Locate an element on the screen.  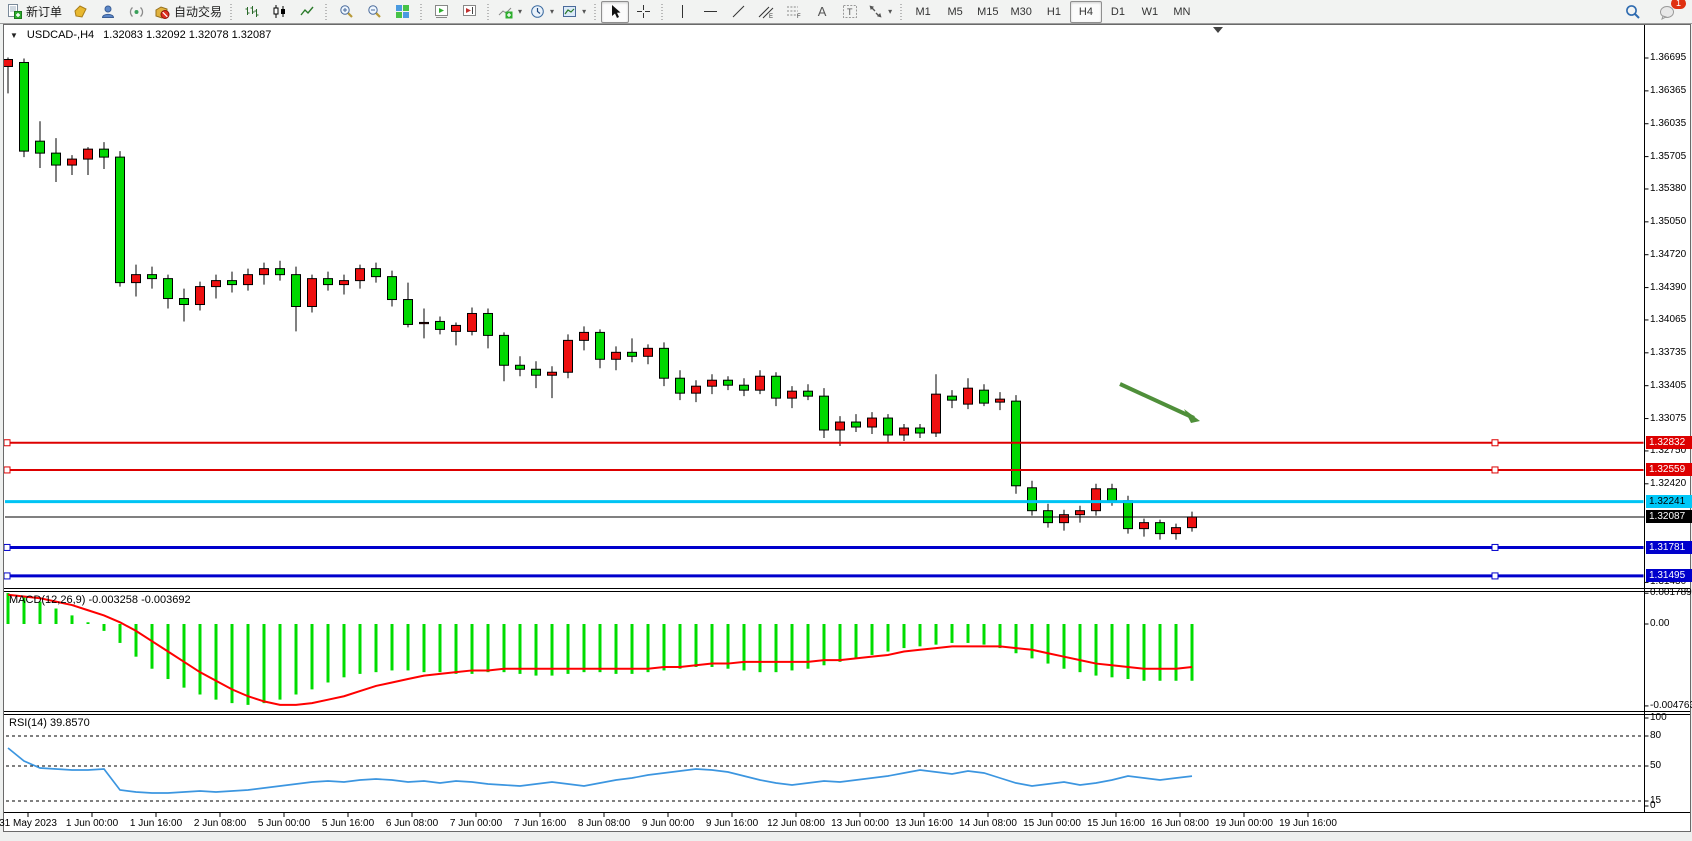
line-chart-button is located at coordinates (307, 12).